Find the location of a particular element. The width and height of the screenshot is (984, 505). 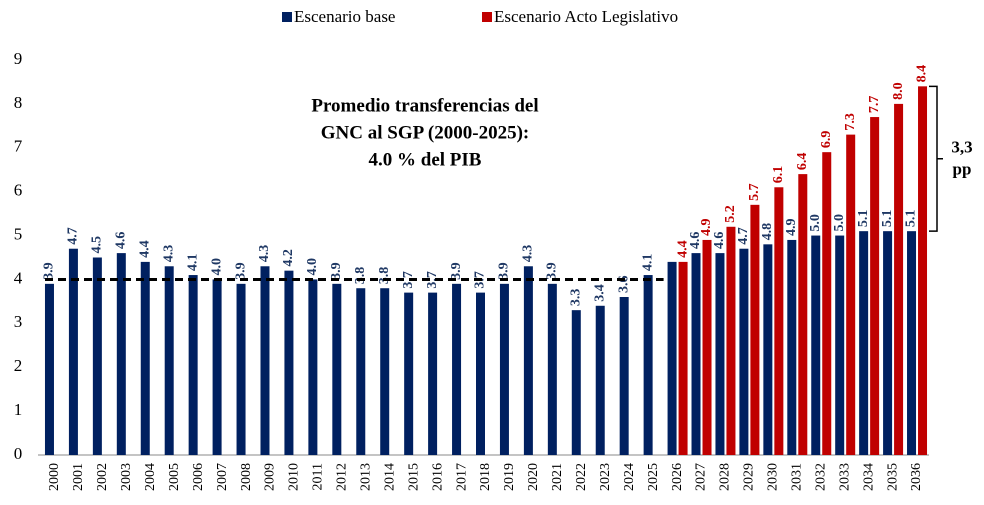

value-label: 5.2 is located at coordinates (730, 214).